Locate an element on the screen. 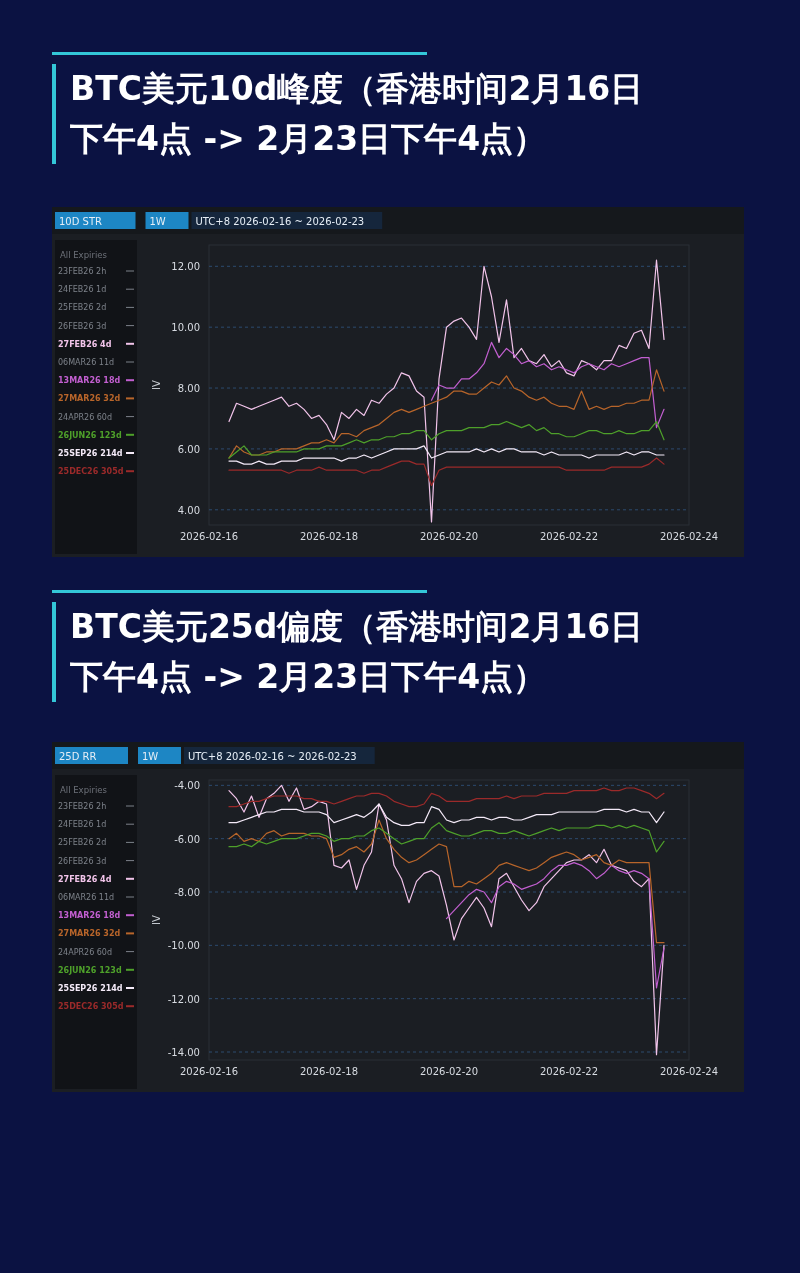  y-tick-label: -10.00 is located at coordinates (183, 946).